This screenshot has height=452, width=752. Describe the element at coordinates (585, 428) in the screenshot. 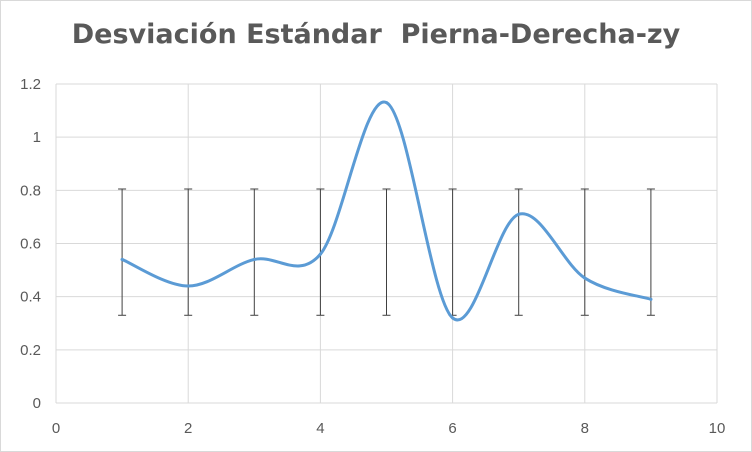

I see `x-tick-label: 8` at that location.